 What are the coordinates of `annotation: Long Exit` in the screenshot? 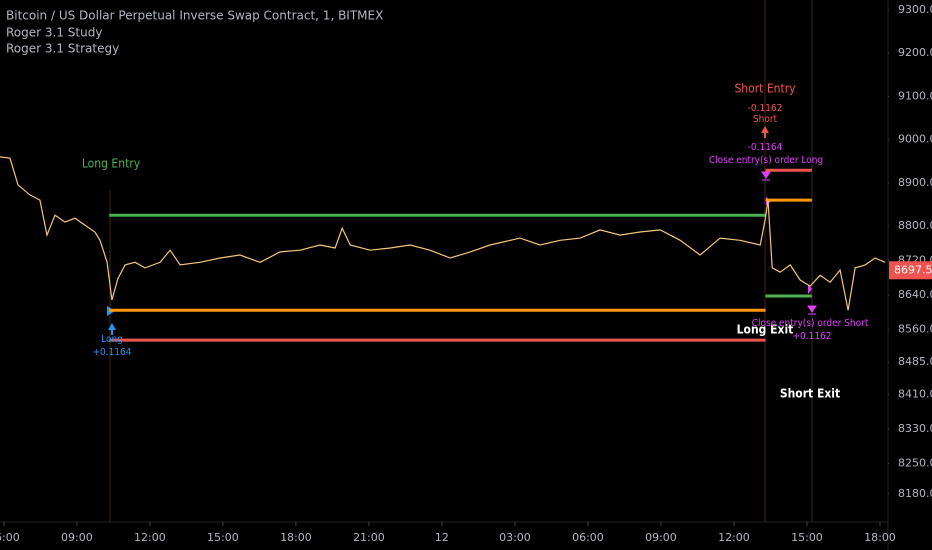 It's located at (765, 330).